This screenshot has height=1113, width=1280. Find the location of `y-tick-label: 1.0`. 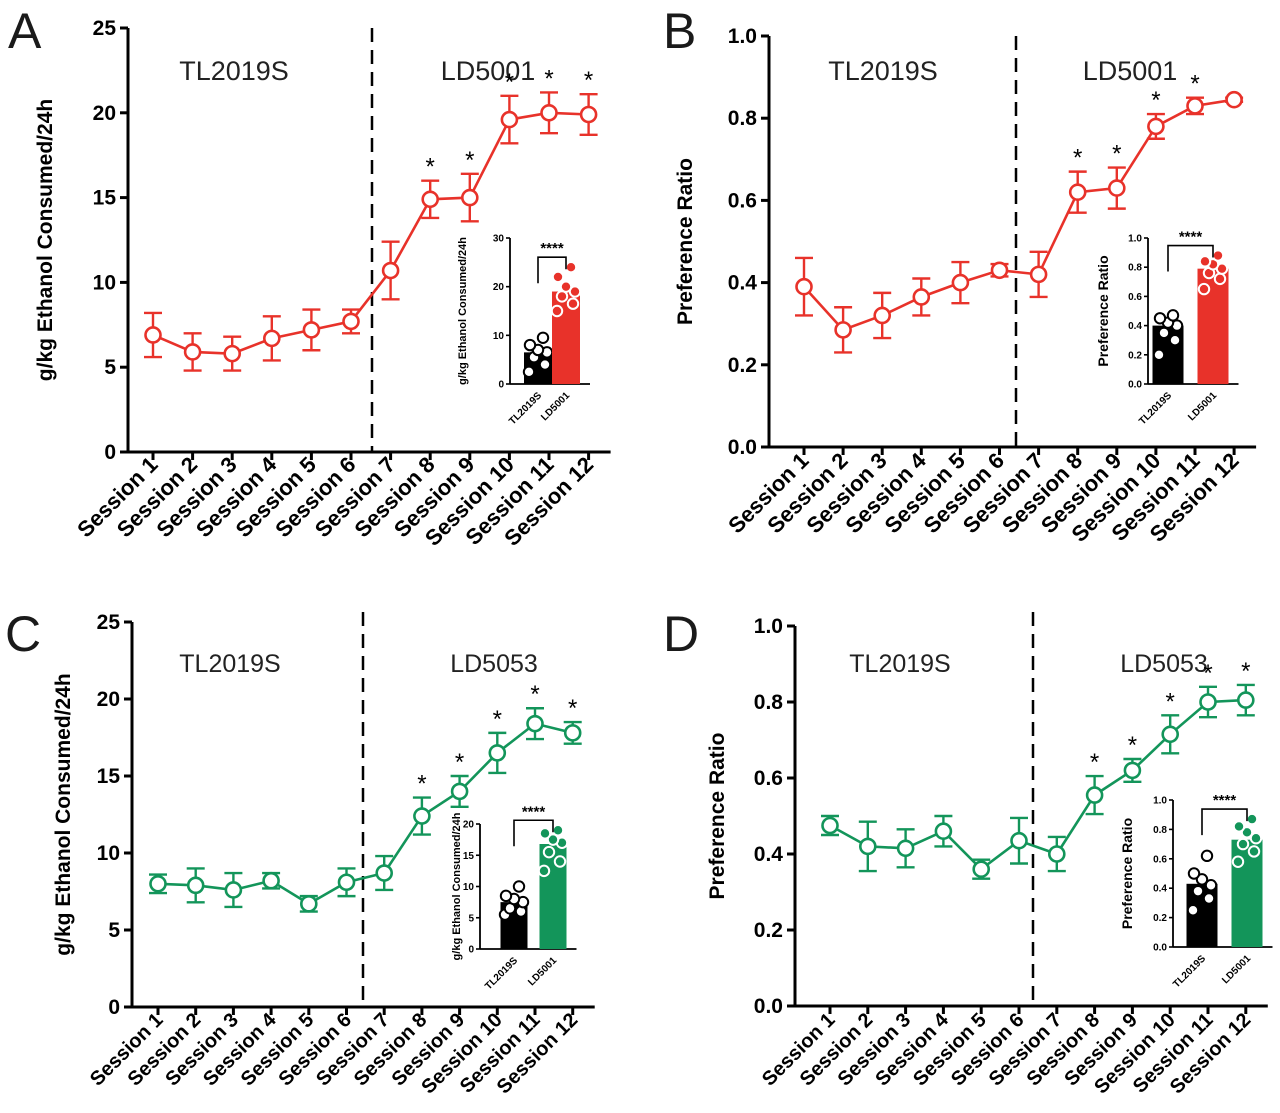

y-tick-label: 1.0 is located at coordinates (768, 626).